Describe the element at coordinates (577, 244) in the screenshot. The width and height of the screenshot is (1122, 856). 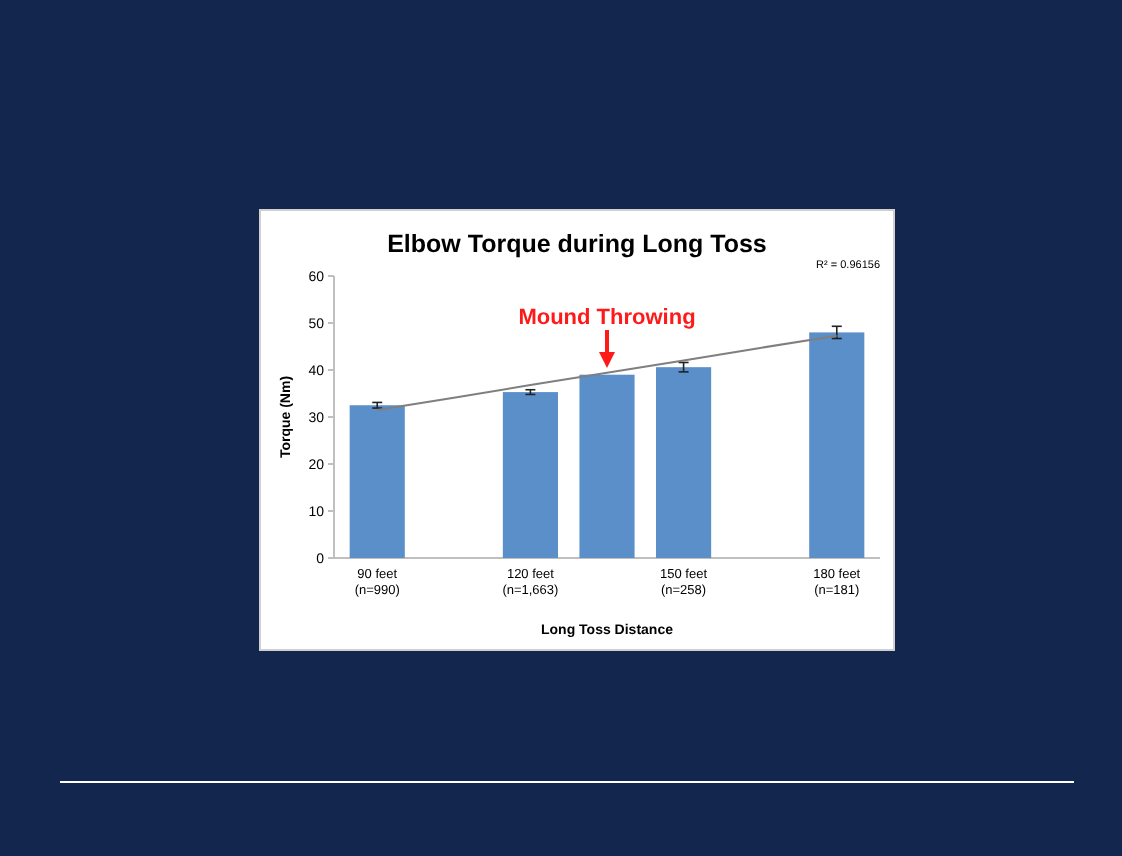
I see `chart-title: Elbow Torque during Long Toss` at that location.